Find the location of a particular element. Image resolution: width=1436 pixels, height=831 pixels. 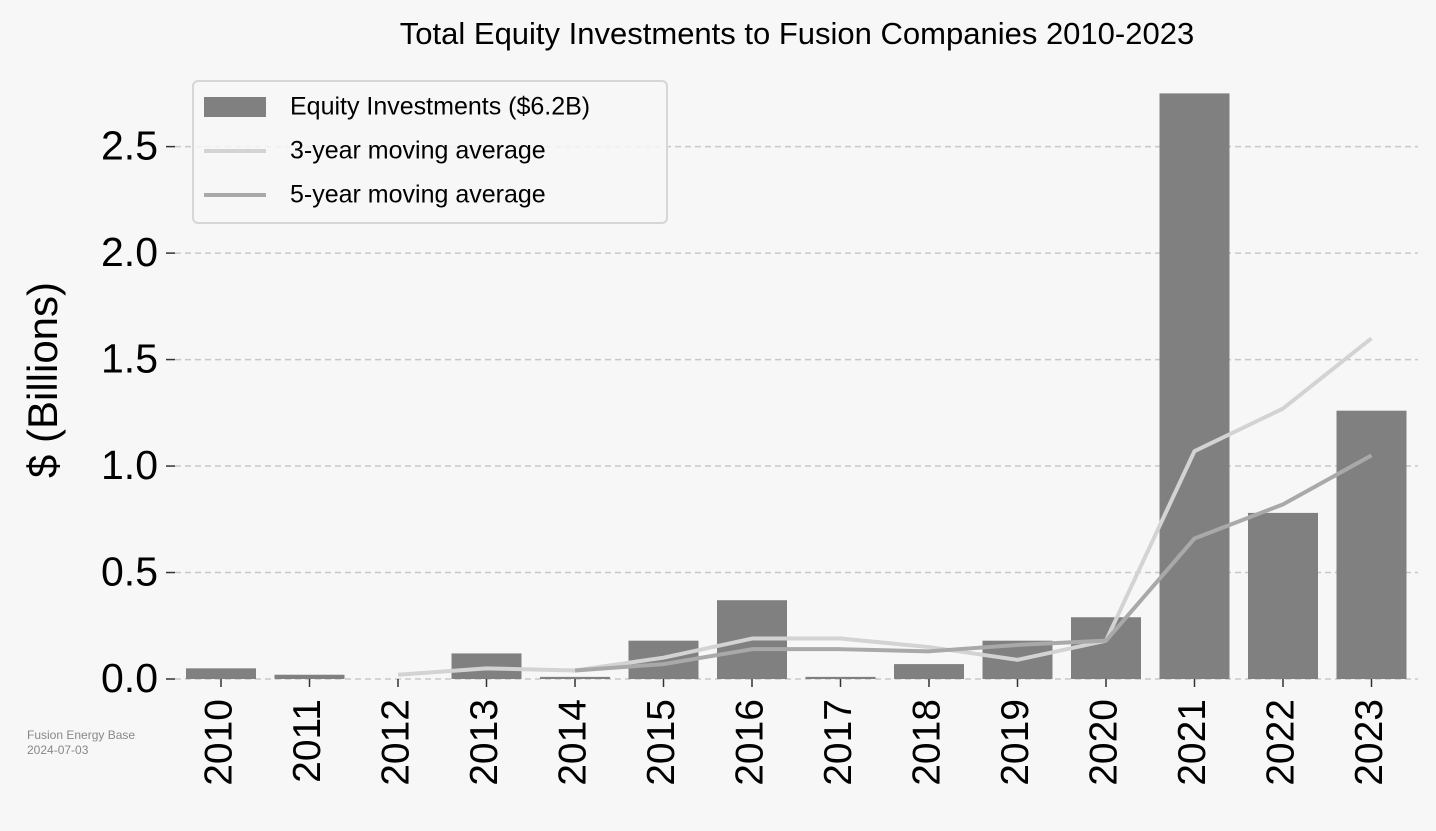

line is located at coordinates (973, 563).